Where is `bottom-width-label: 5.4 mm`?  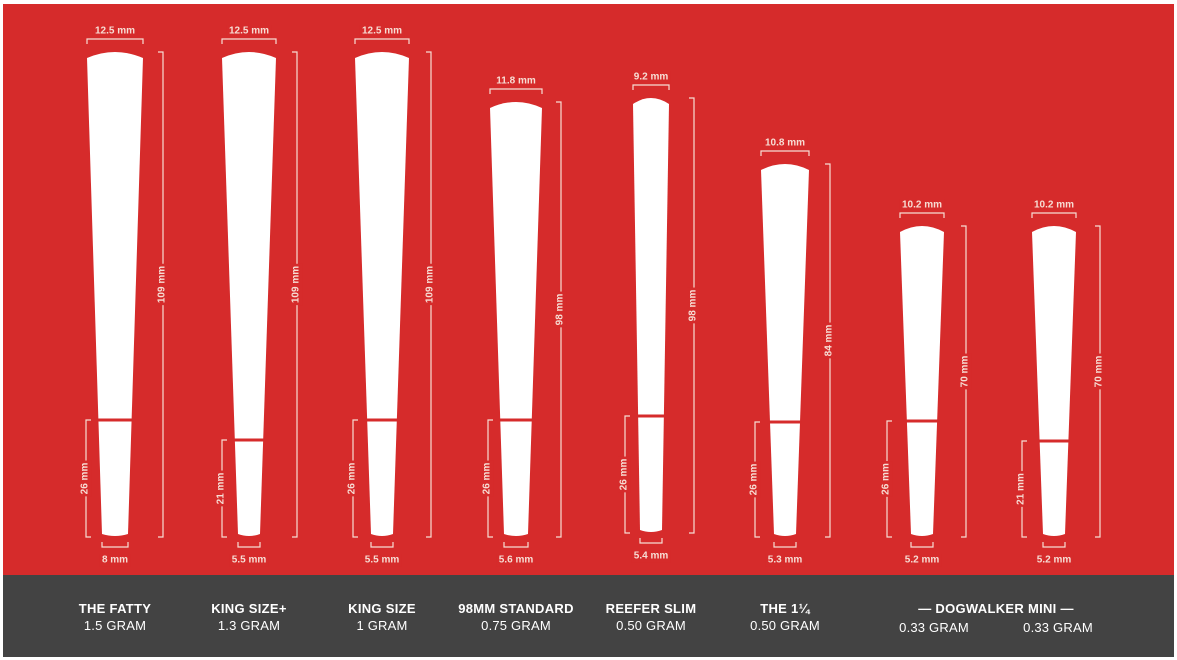
bottom-width-label: 5.4 mm is located at coordinates (651, 556).